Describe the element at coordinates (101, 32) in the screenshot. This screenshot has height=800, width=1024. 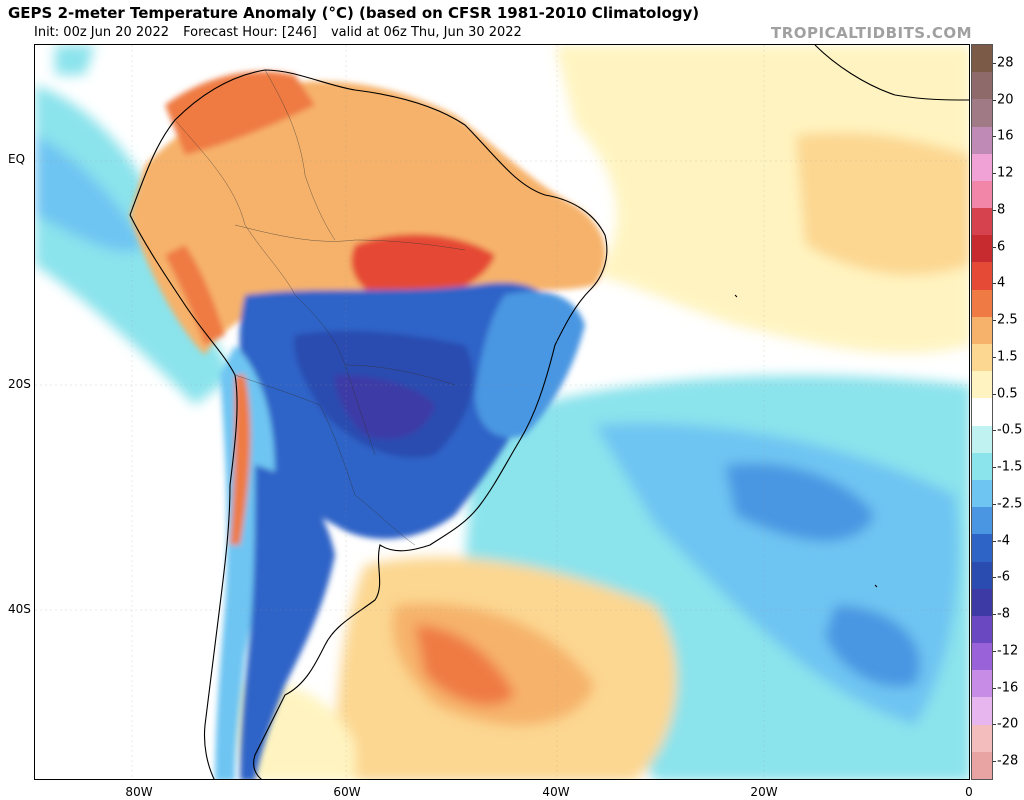
I see `init-time: Init: 00z Jun 20 2022` at that location.